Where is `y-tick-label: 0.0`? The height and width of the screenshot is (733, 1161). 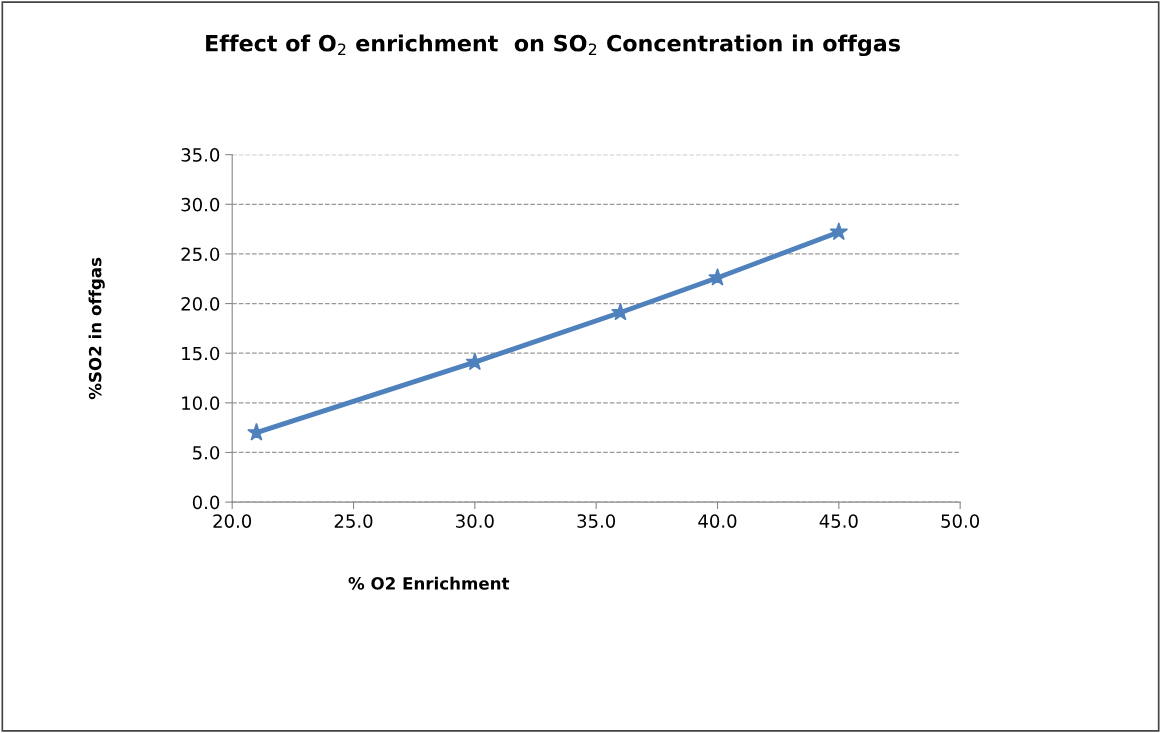 y-tick-label: 0.0 is located at coordinates (206, 502).